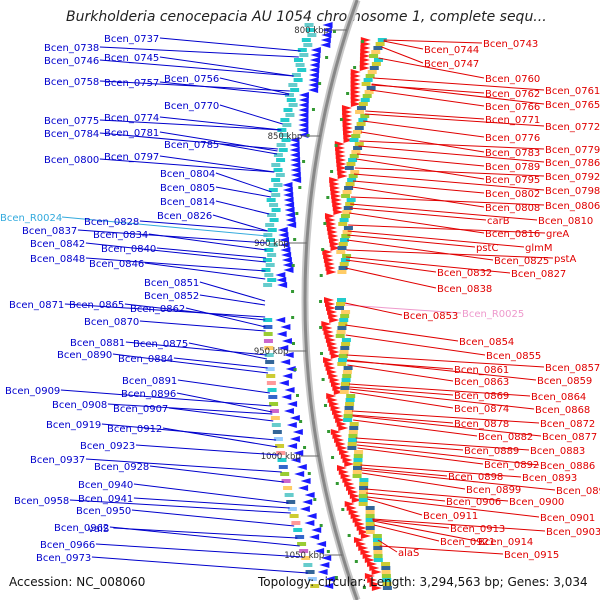 The width and height of the screenshot is (600, 600). I want to click on left-gene-label: Bcen_0940, so click(105, 485).